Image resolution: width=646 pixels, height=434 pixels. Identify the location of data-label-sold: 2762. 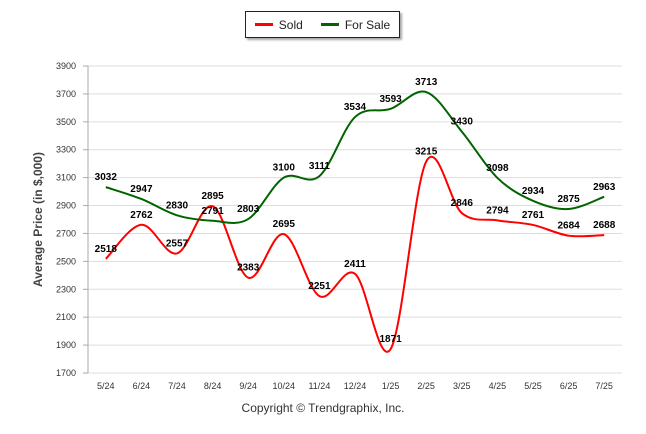
(141, 215).